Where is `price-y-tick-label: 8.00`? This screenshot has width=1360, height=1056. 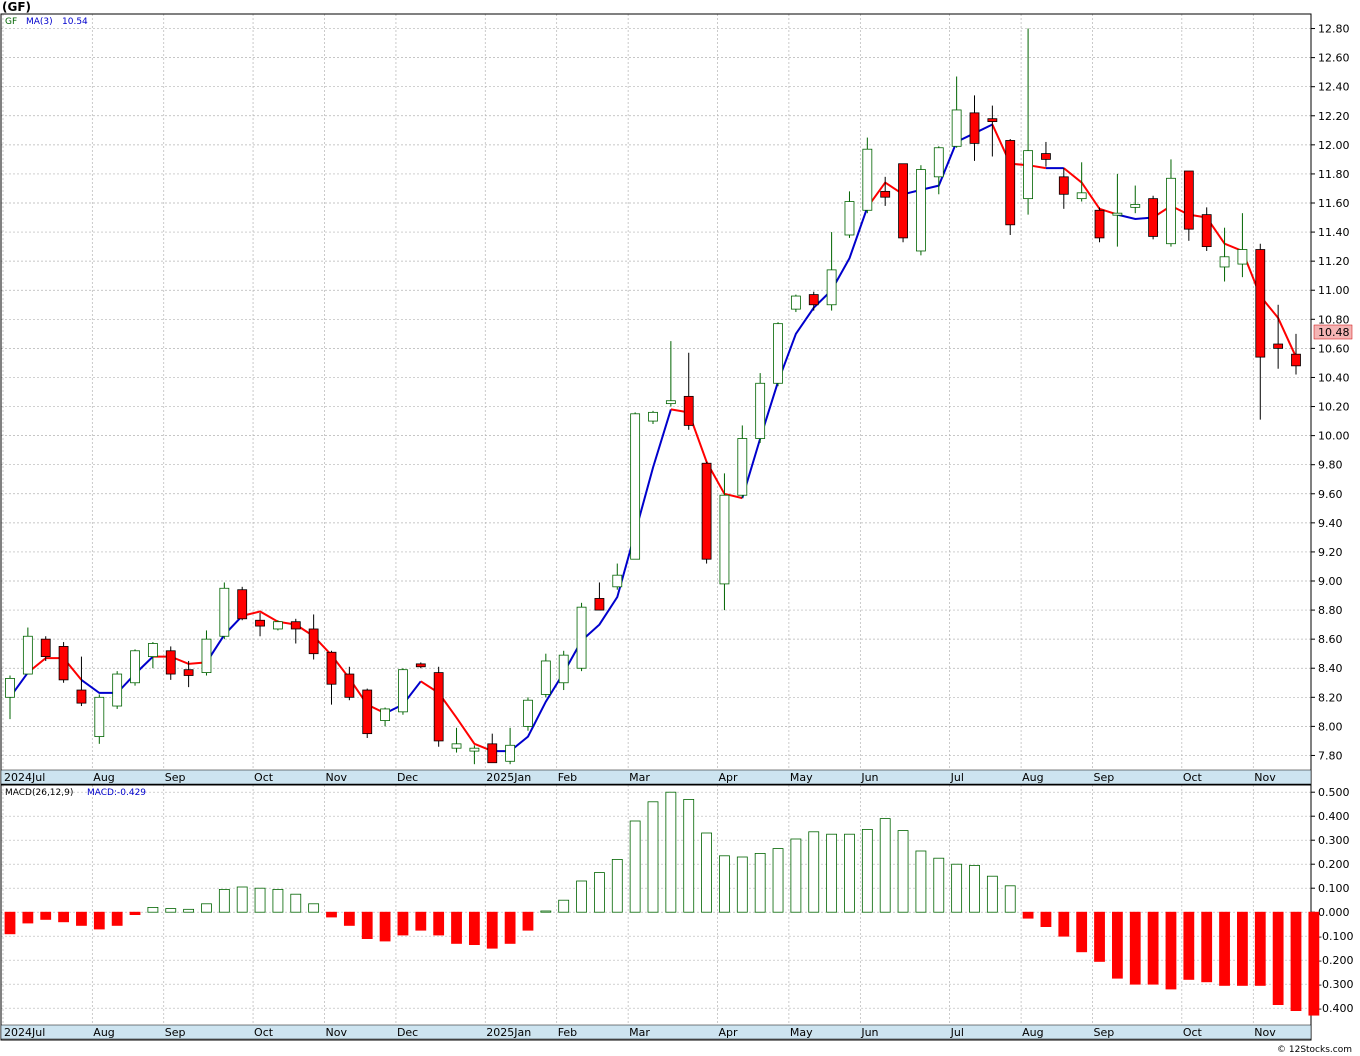
price-y-tick-label: 8.00 is located at coordinates (1330, 726).